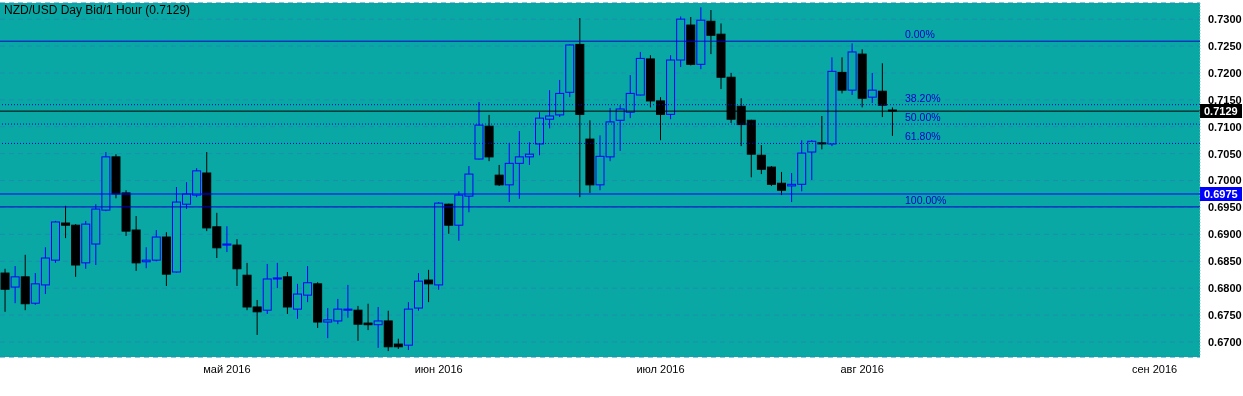 The height and width of the screenshot is (396, 1243). Describe the element at coordinates (1225, 126) in the screenshot. I see `y-tick-label: 0.7100` at that location.